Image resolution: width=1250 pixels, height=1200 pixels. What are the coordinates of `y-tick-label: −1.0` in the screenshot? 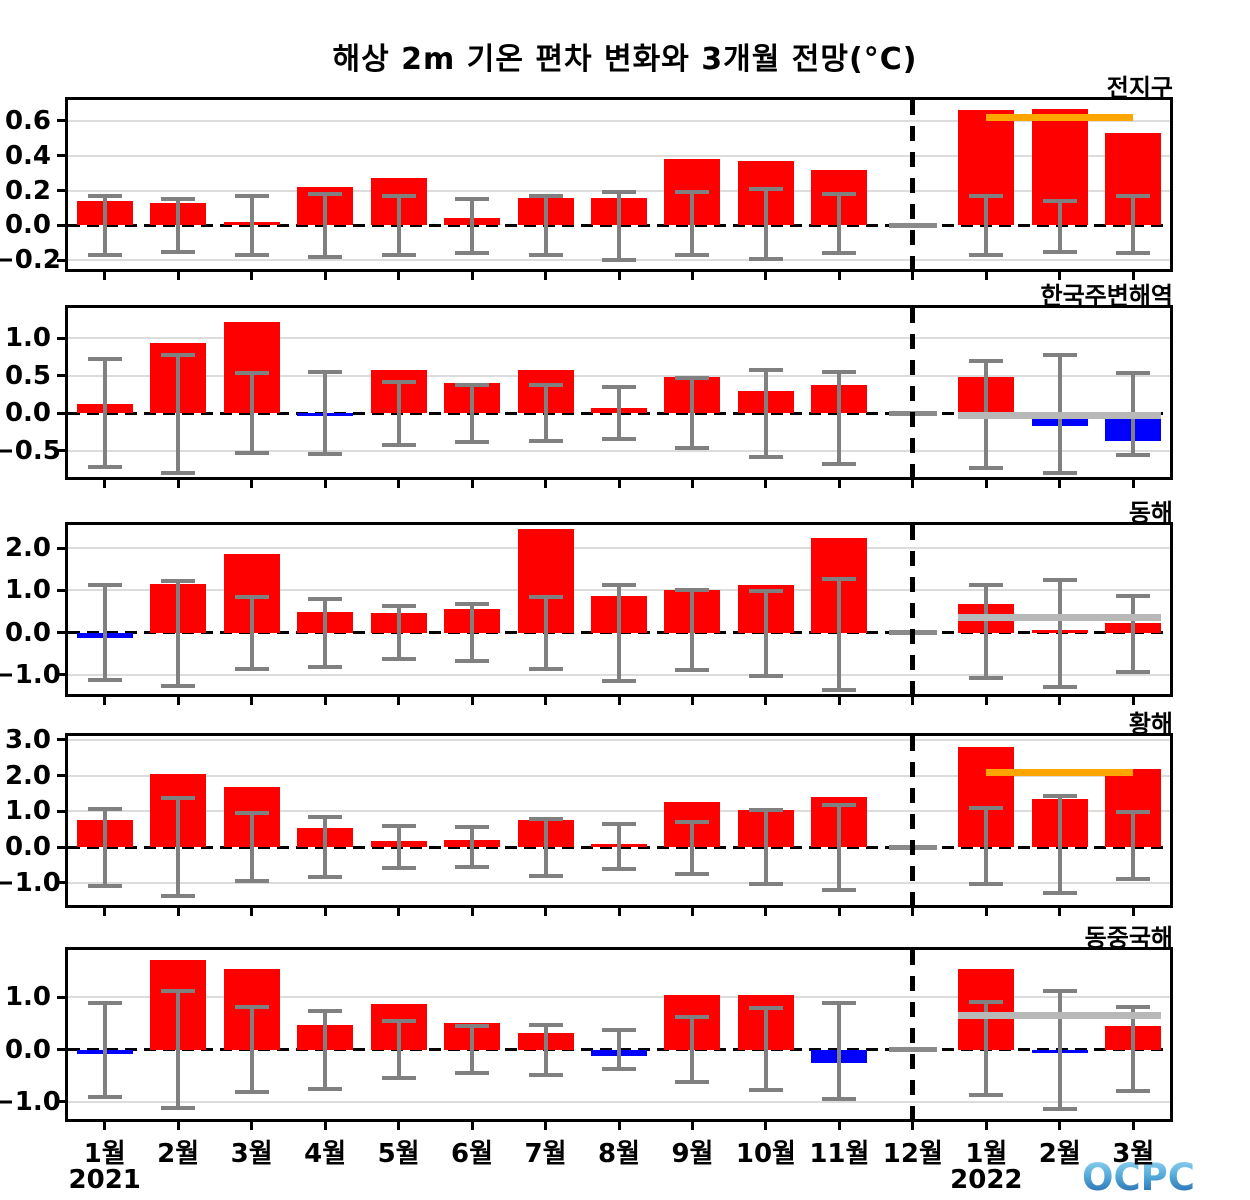 It's located at (30, 1101).